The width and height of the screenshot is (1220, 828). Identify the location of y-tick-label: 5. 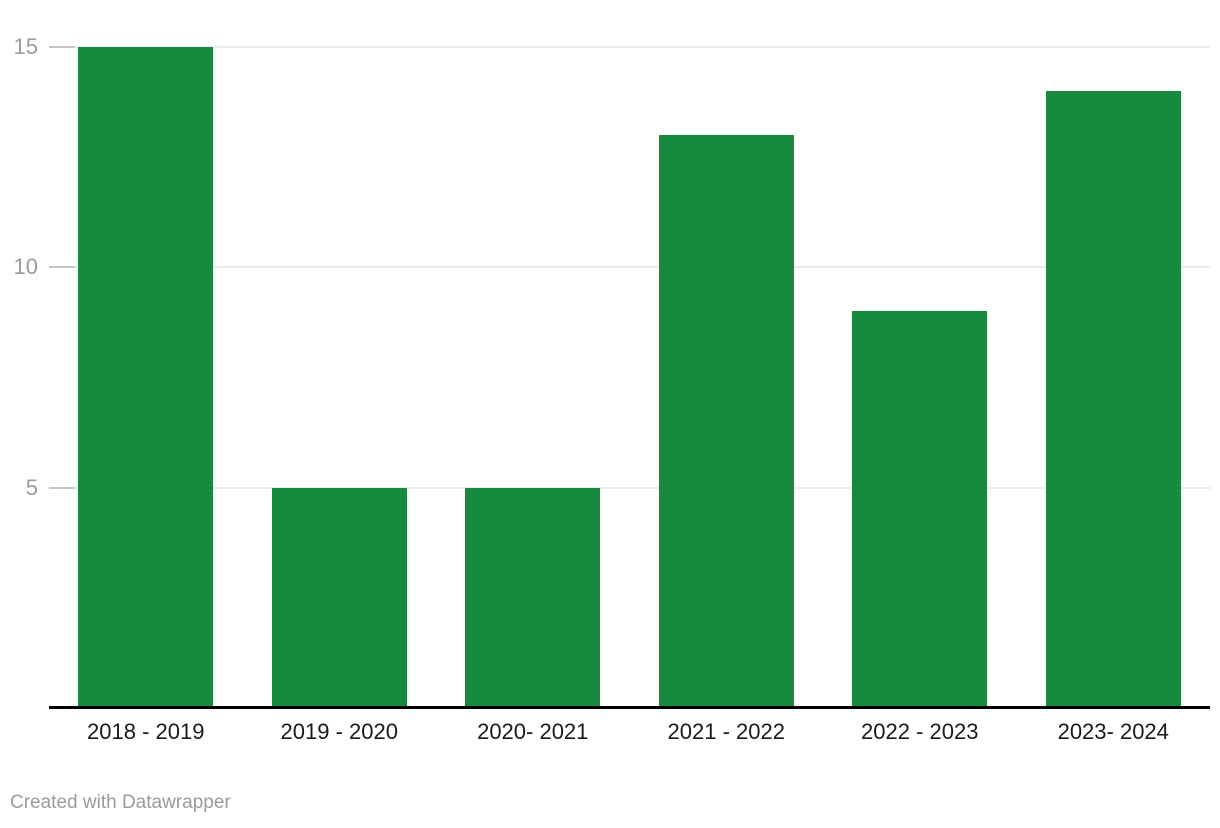
(31, 487).